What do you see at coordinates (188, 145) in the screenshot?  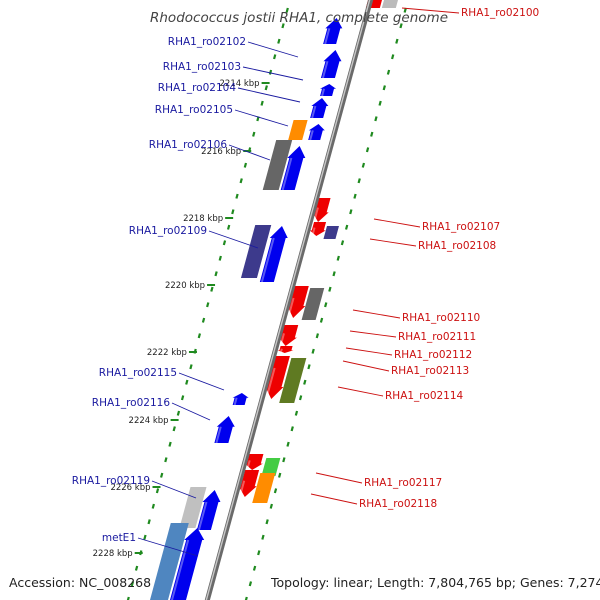 I see `gene-label-left: RHA1_ro02106` at bounding box center [188, 145].